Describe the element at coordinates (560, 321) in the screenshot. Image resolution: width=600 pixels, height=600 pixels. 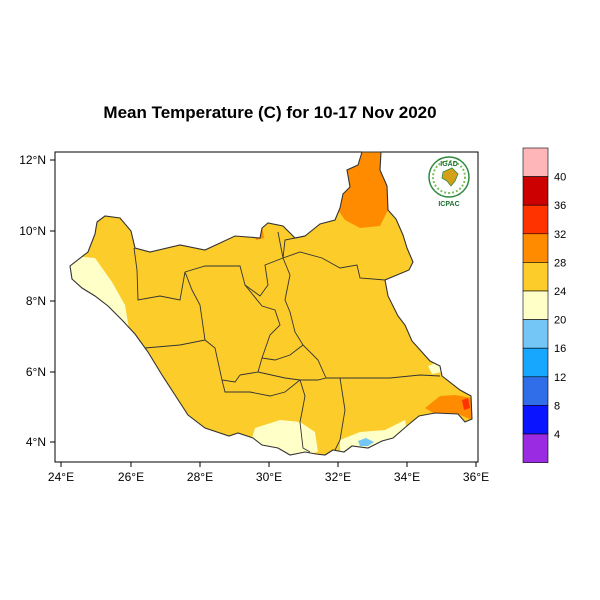
I see `legend-label: 20` at that location.